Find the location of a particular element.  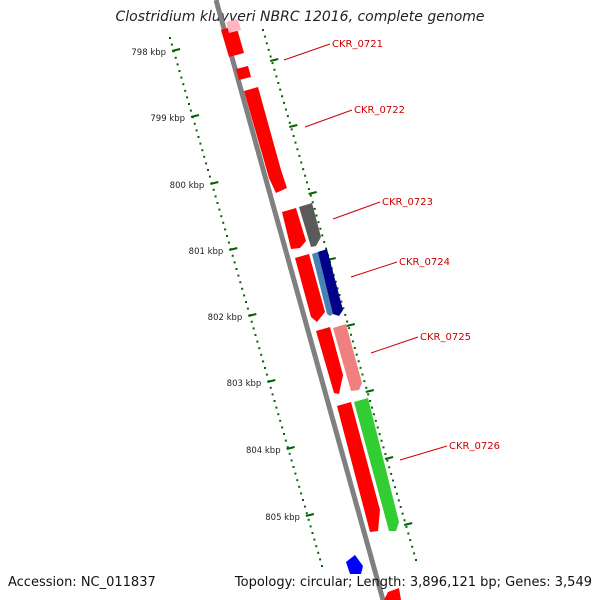

accession-text: Accession: NC_011837 is located at coordinates (82, 582).